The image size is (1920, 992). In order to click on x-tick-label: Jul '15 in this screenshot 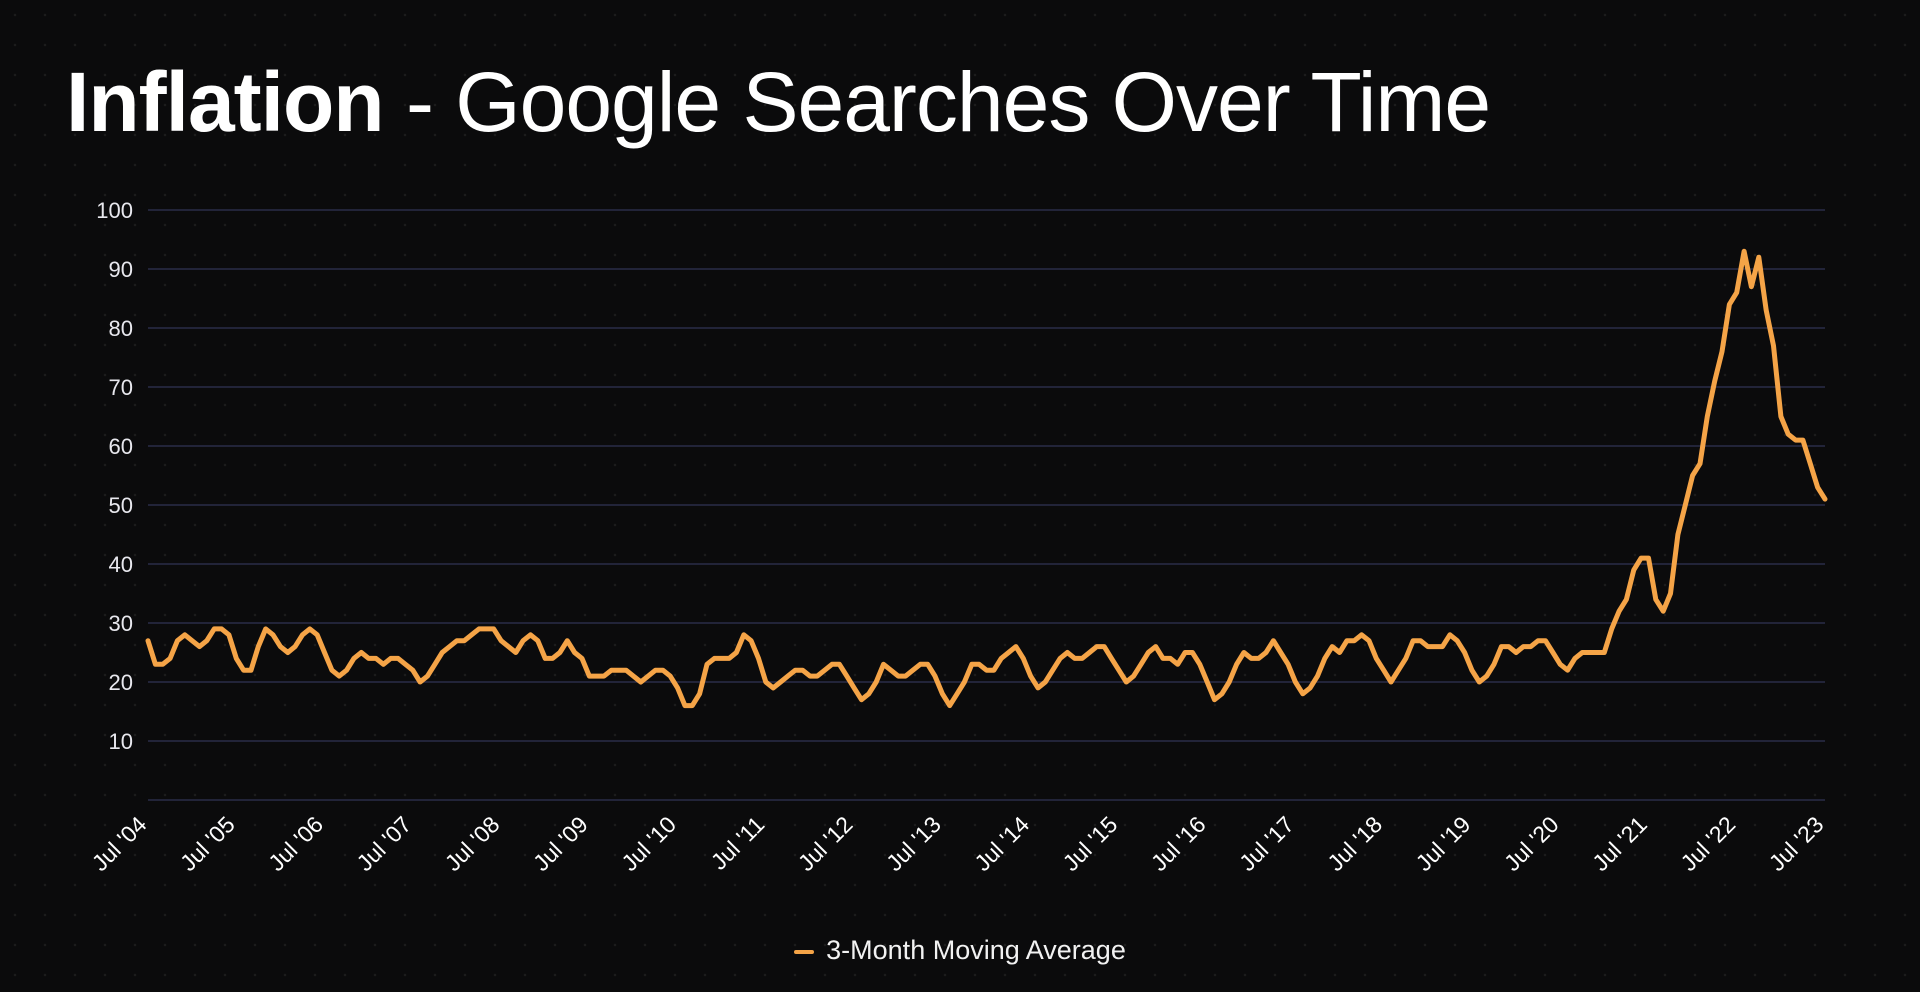, I will do `click(1090, 843)`.